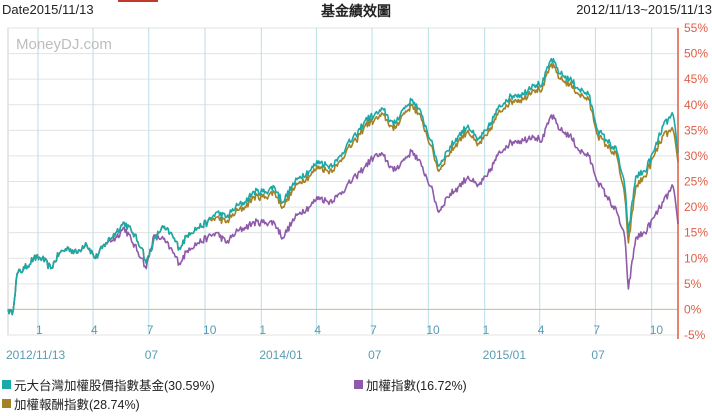 The image size is (712, 416). I want to click on y-tick-label: 10%, so click(696, 258).